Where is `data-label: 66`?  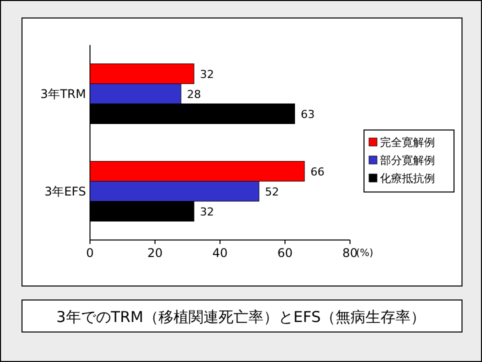
data-label: 66 is located at coordinates (317, 171).